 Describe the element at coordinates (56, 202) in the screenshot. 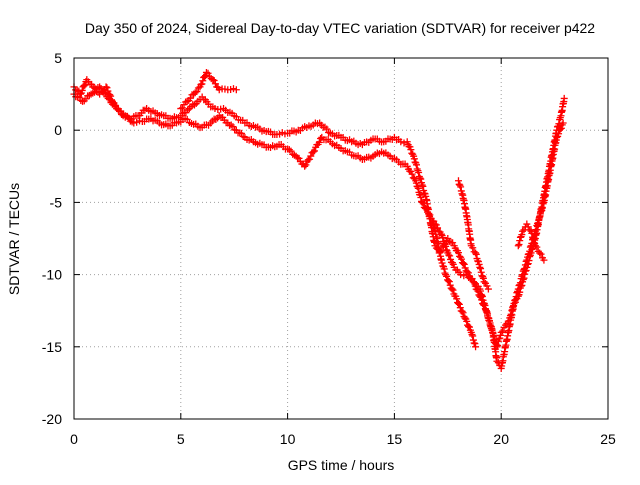

I see `y-tick-label: -5` at that location.